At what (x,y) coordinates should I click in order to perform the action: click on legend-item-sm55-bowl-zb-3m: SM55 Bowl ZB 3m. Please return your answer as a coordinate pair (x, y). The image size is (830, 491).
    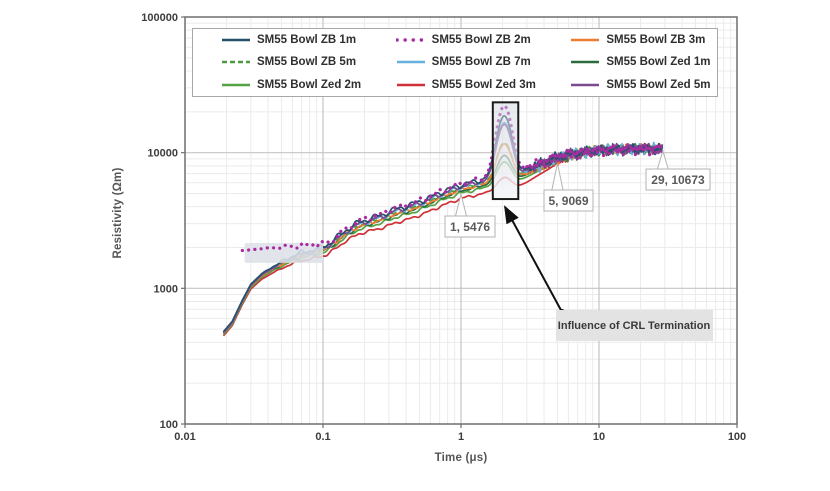
    Looking at the image, I should click on (629, 40).